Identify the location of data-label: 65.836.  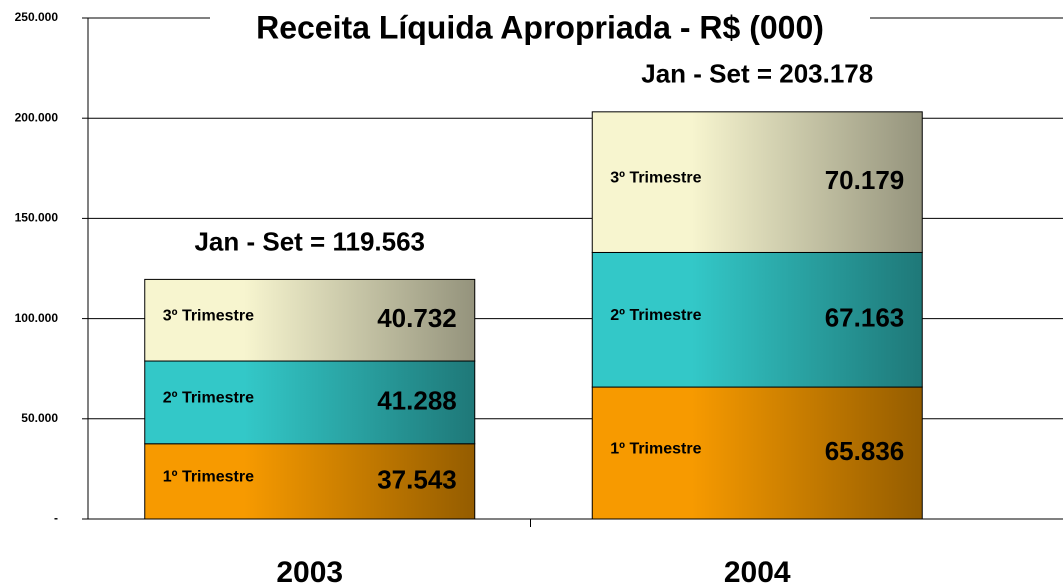
(865, 451).